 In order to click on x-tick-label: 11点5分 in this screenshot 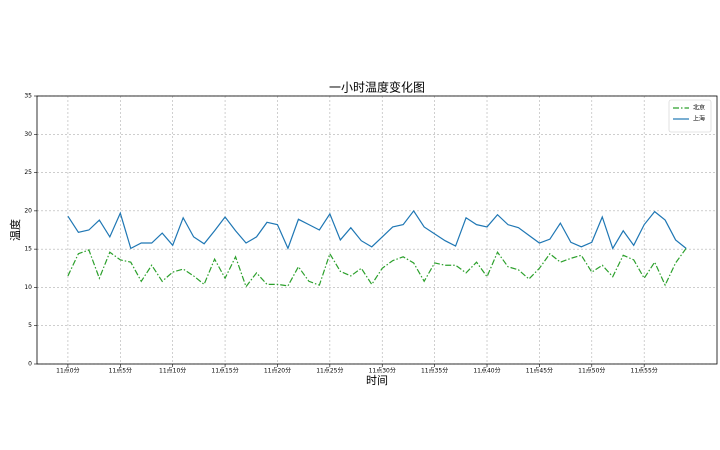, I will do `click(120, 371)`.